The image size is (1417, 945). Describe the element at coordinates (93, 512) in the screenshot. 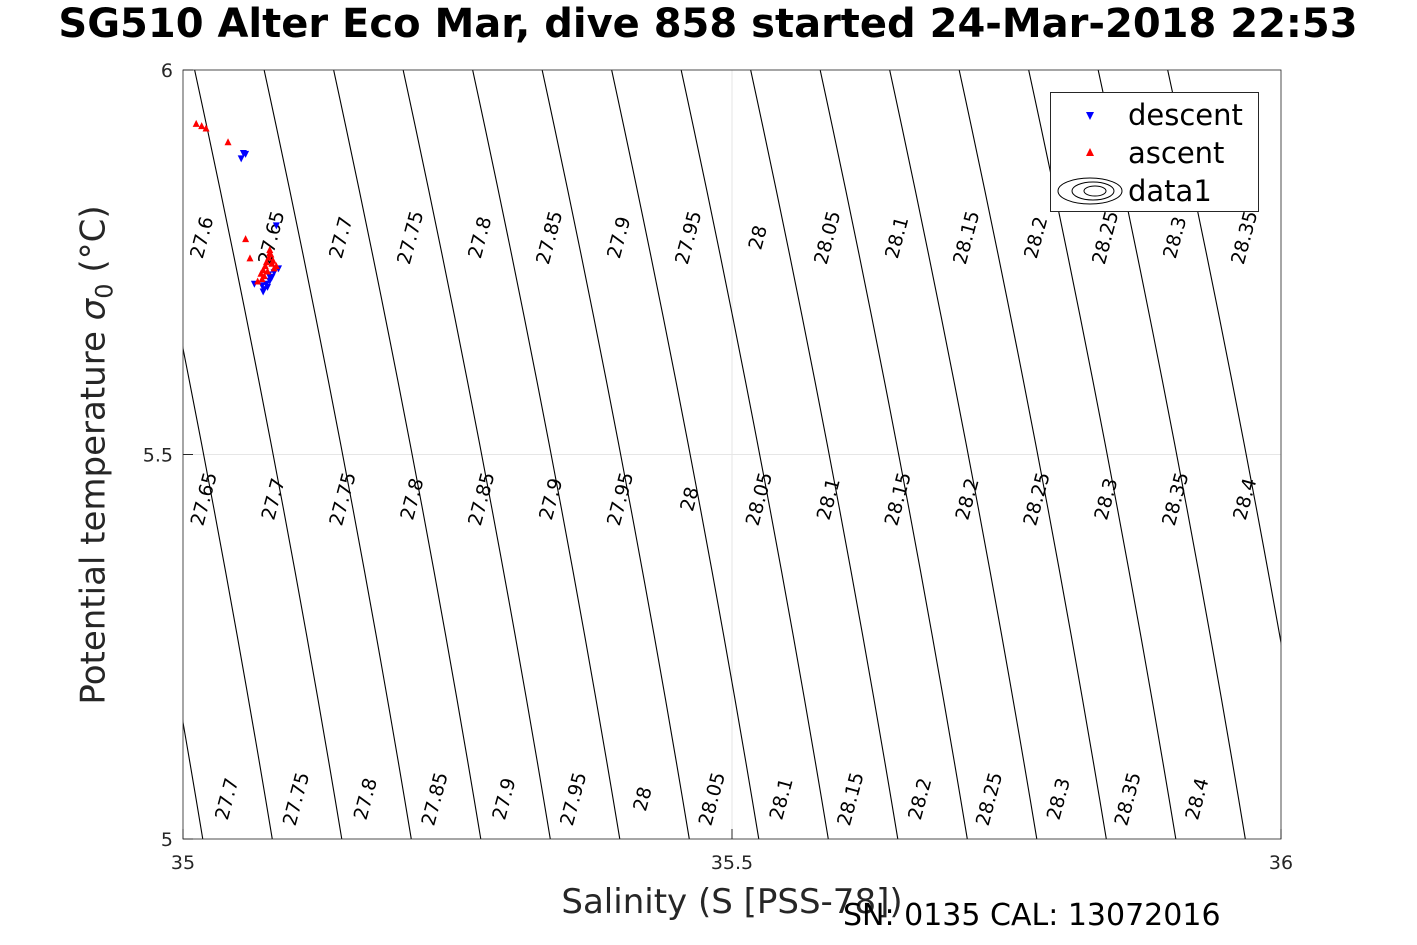

I see `y-axis-label-text: Potential temperature` at that location.